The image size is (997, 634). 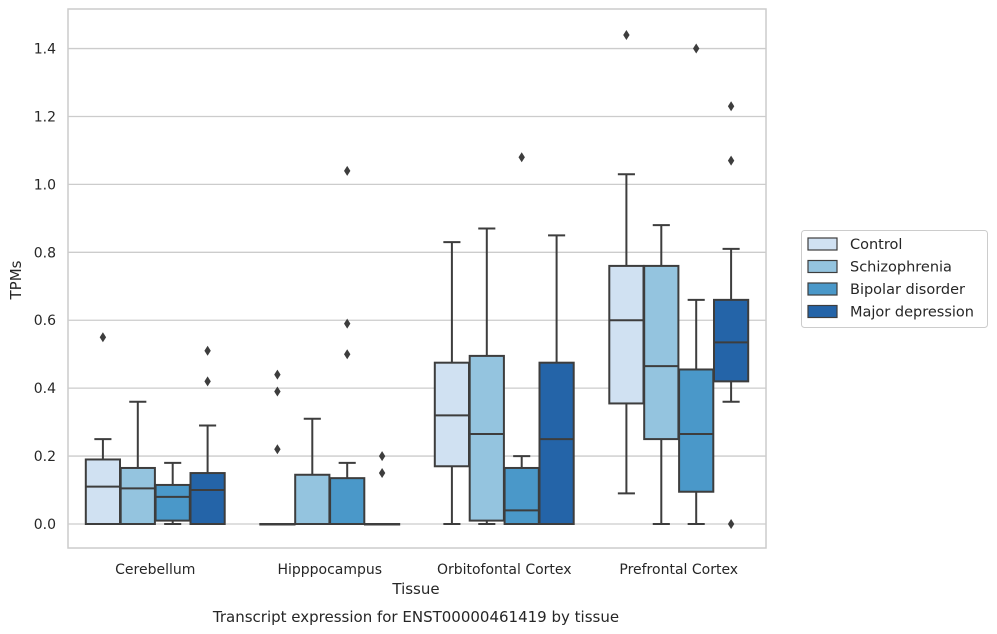 I want to click on x-tick-label: Hipppocampus, so click(x=329, y=570).